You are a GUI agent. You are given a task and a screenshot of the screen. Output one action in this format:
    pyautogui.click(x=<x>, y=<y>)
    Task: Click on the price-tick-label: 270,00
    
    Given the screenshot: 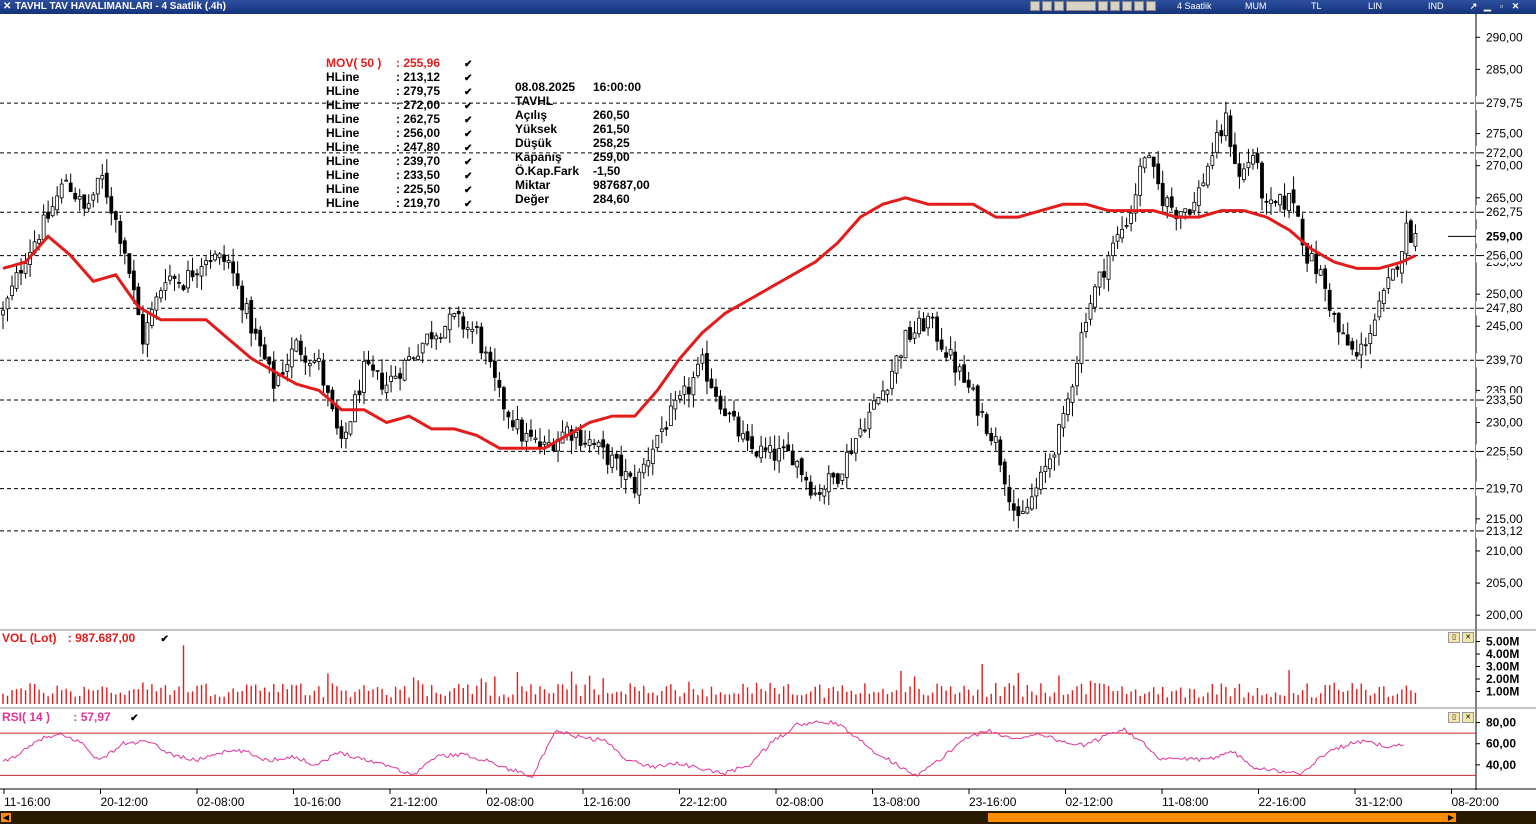 What is the action you would take?
    pyautogui.click(x=1504, y=166)
    